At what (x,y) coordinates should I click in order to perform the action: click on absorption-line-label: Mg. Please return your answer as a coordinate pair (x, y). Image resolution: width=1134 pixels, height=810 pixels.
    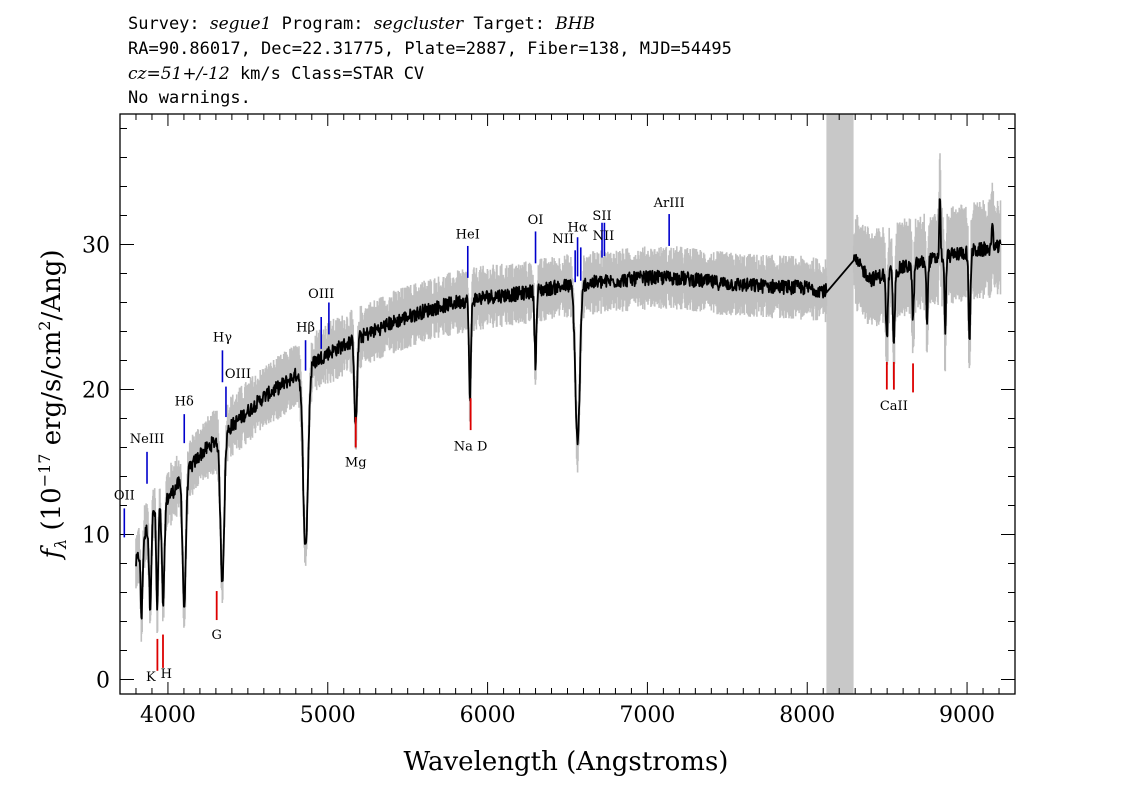
    Looking at the image, I should click on (356, 462).